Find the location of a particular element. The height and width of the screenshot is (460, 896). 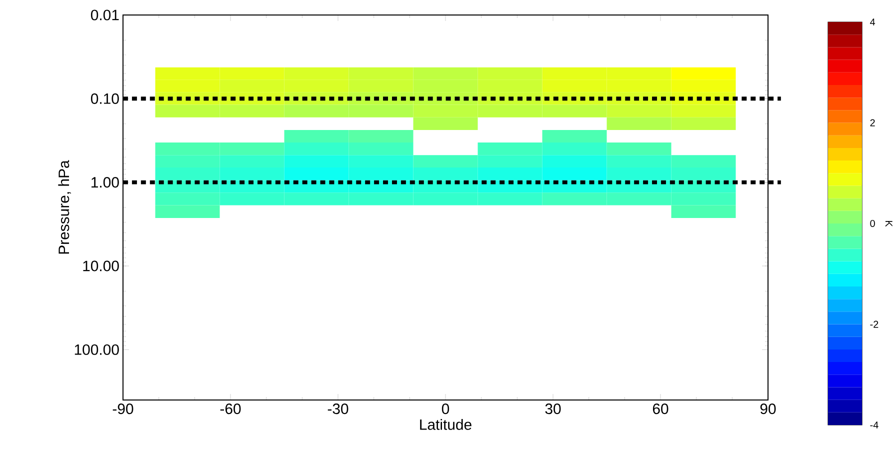

color-bar-label: 0 is located at coordinates (872, 224).